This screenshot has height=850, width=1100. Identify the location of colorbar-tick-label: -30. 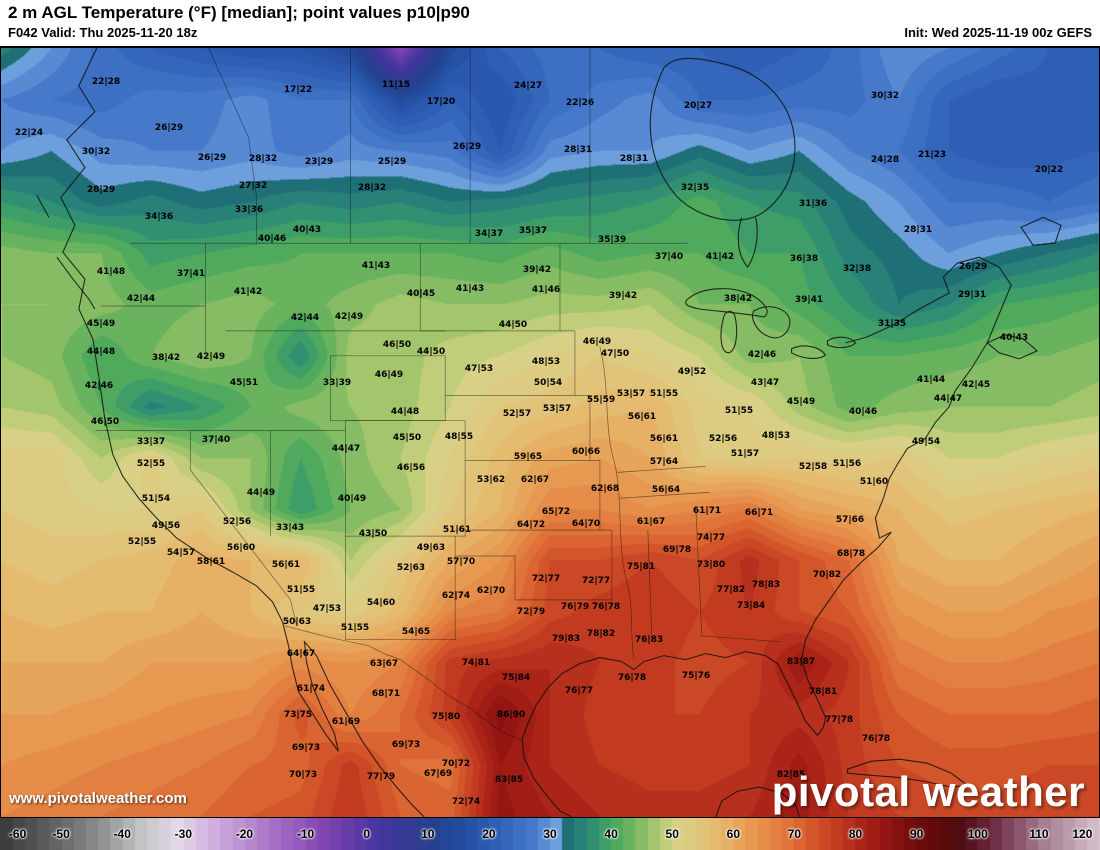
(183, 834).